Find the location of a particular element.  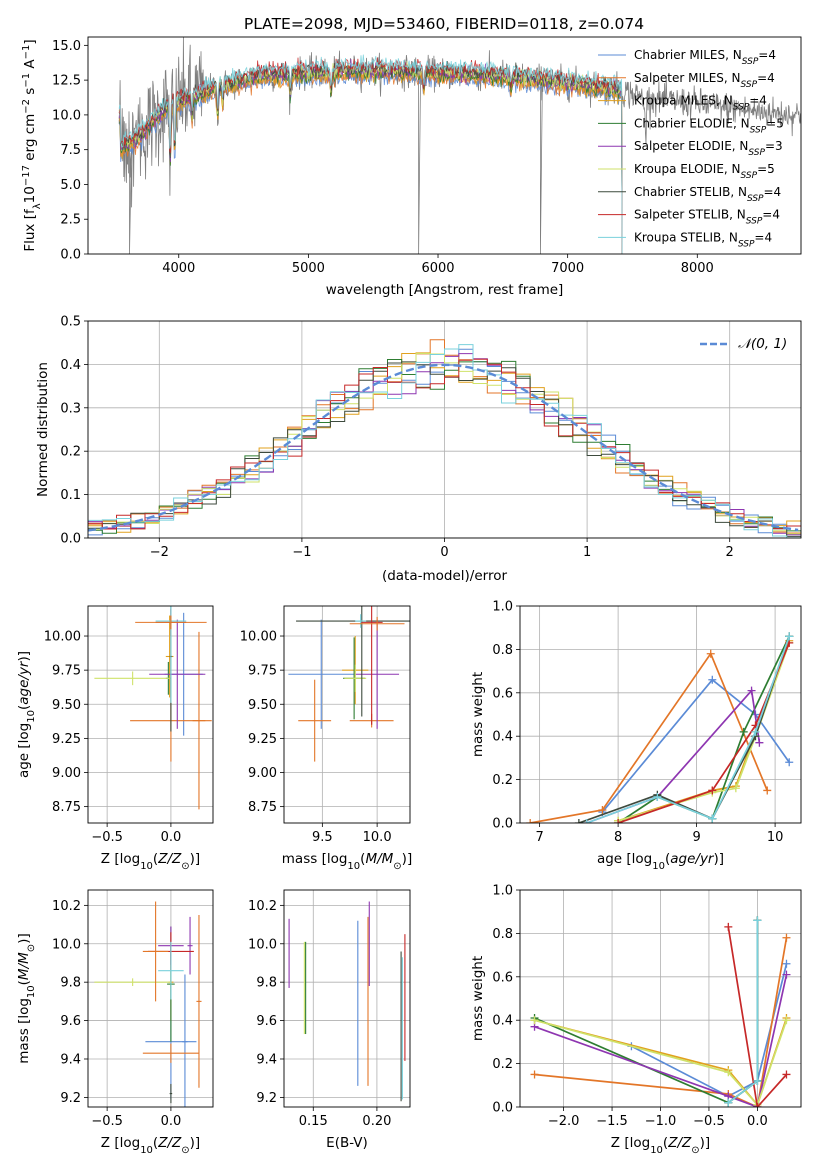

x-tick-label: −1.5 is located at coordinates (612, 1121).